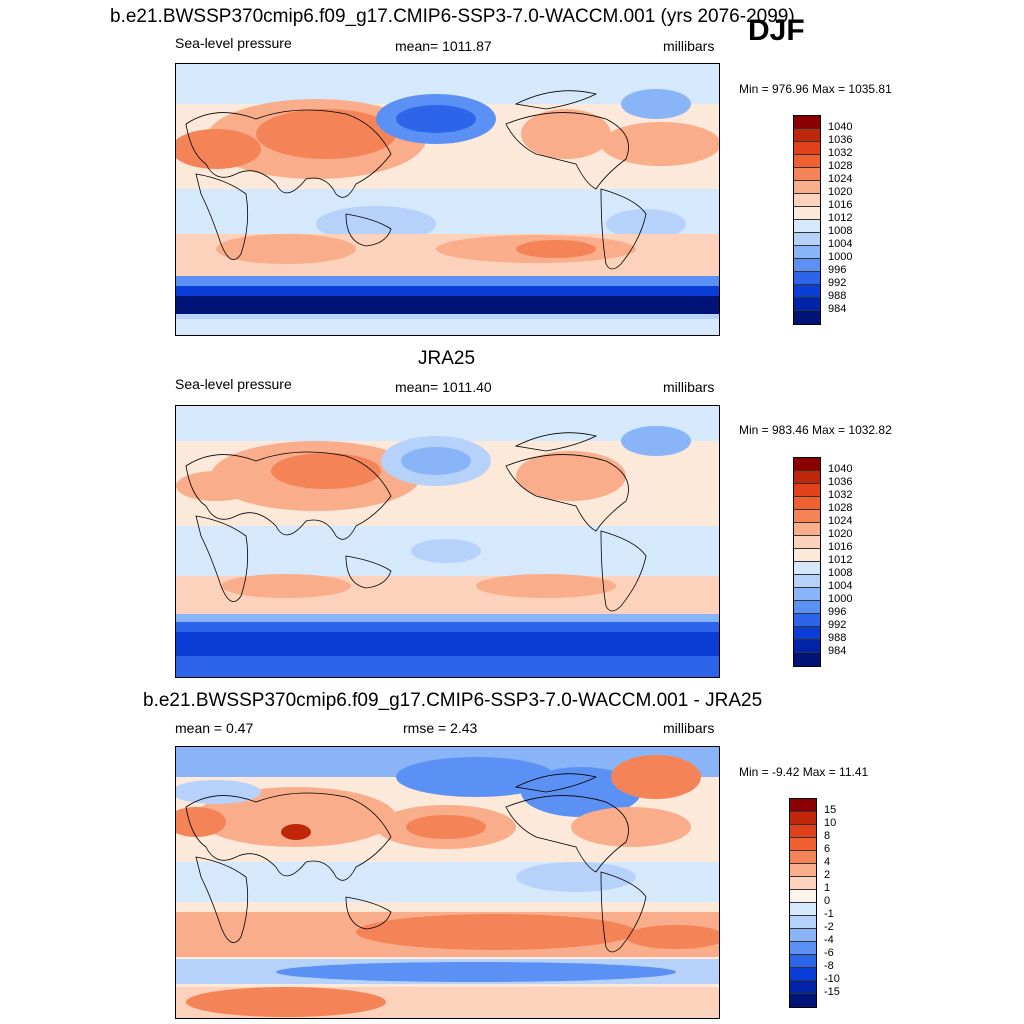 This screenshot has width=1024, height=1024. I want to click on panel1-colorbar-label: 1004, so click(840, 244).